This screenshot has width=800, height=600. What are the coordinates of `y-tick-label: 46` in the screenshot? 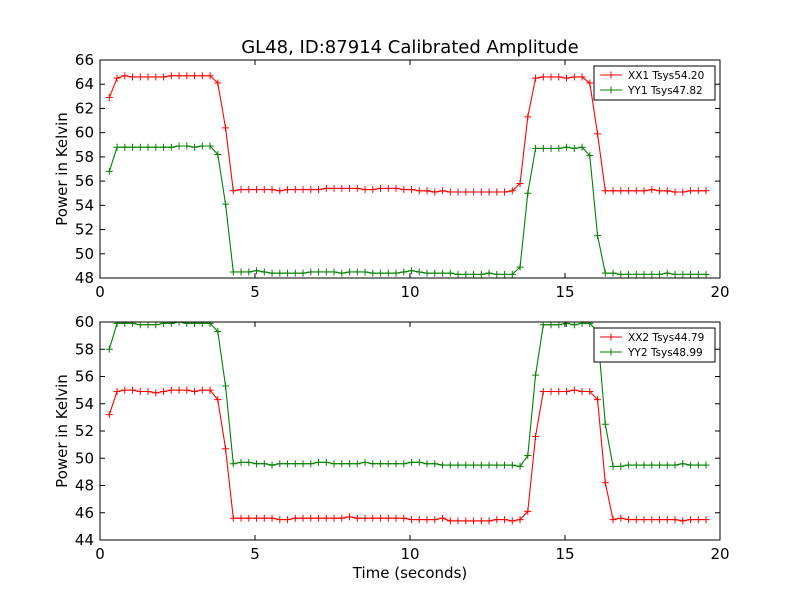 It's located at (84, 513).